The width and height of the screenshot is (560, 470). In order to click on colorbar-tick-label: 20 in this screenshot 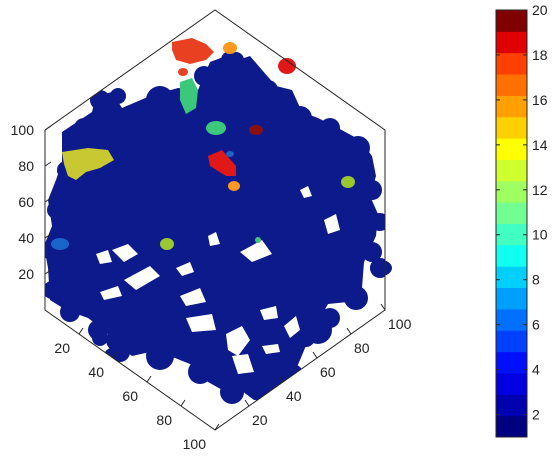, I will do `click(540, 10)`.